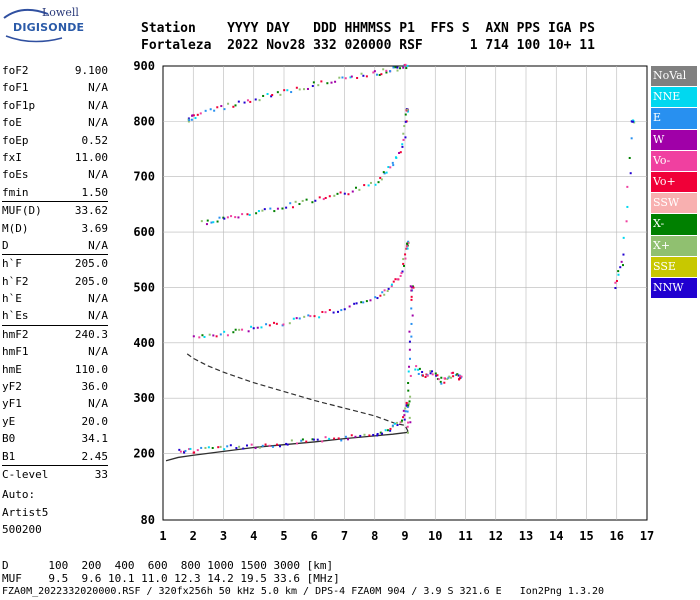 This screenshot has height=600, width=700. What do you see at coordinates (9, 456) in the screenshot?
I see `param-name: B1` at bounding box center [9, 456].